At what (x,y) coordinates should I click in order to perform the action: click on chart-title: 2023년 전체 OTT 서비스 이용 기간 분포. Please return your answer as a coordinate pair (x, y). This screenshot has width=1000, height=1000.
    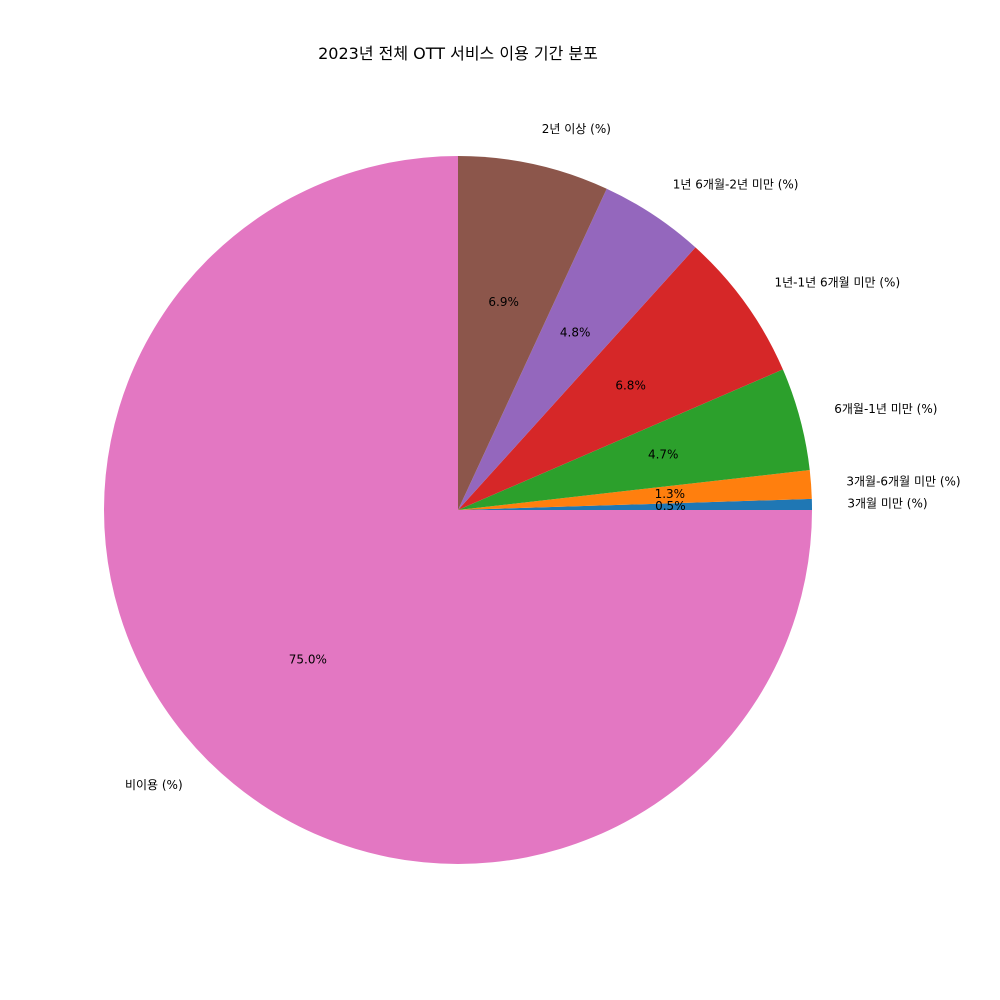
    Looking at the image, I should click on (458, 53).